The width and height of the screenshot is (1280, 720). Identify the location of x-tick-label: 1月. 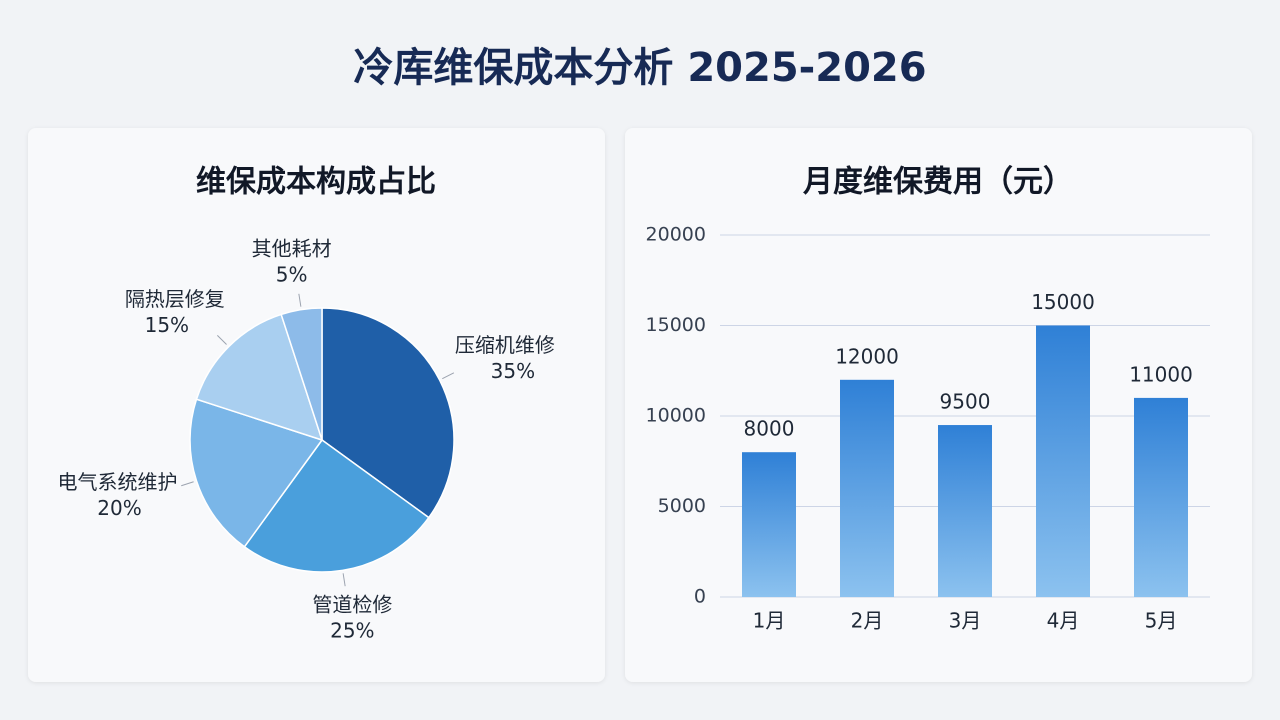
(769, 621).